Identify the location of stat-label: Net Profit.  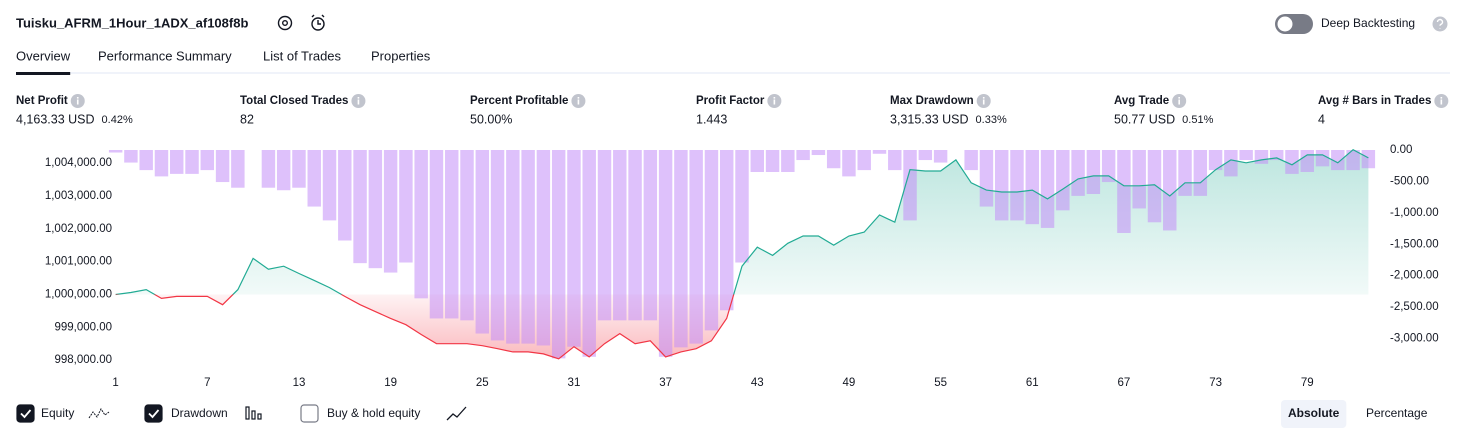
(42, 101).